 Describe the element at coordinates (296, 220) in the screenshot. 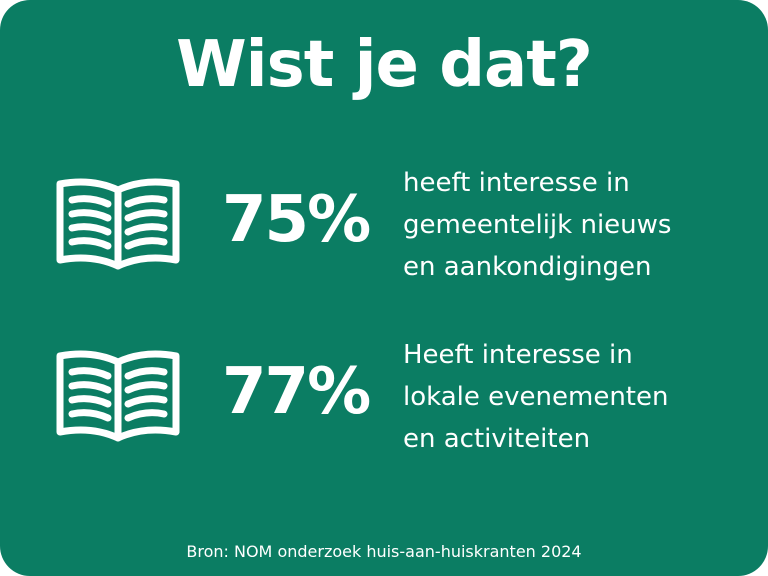

I see `stat-percent: 75%` at that location.